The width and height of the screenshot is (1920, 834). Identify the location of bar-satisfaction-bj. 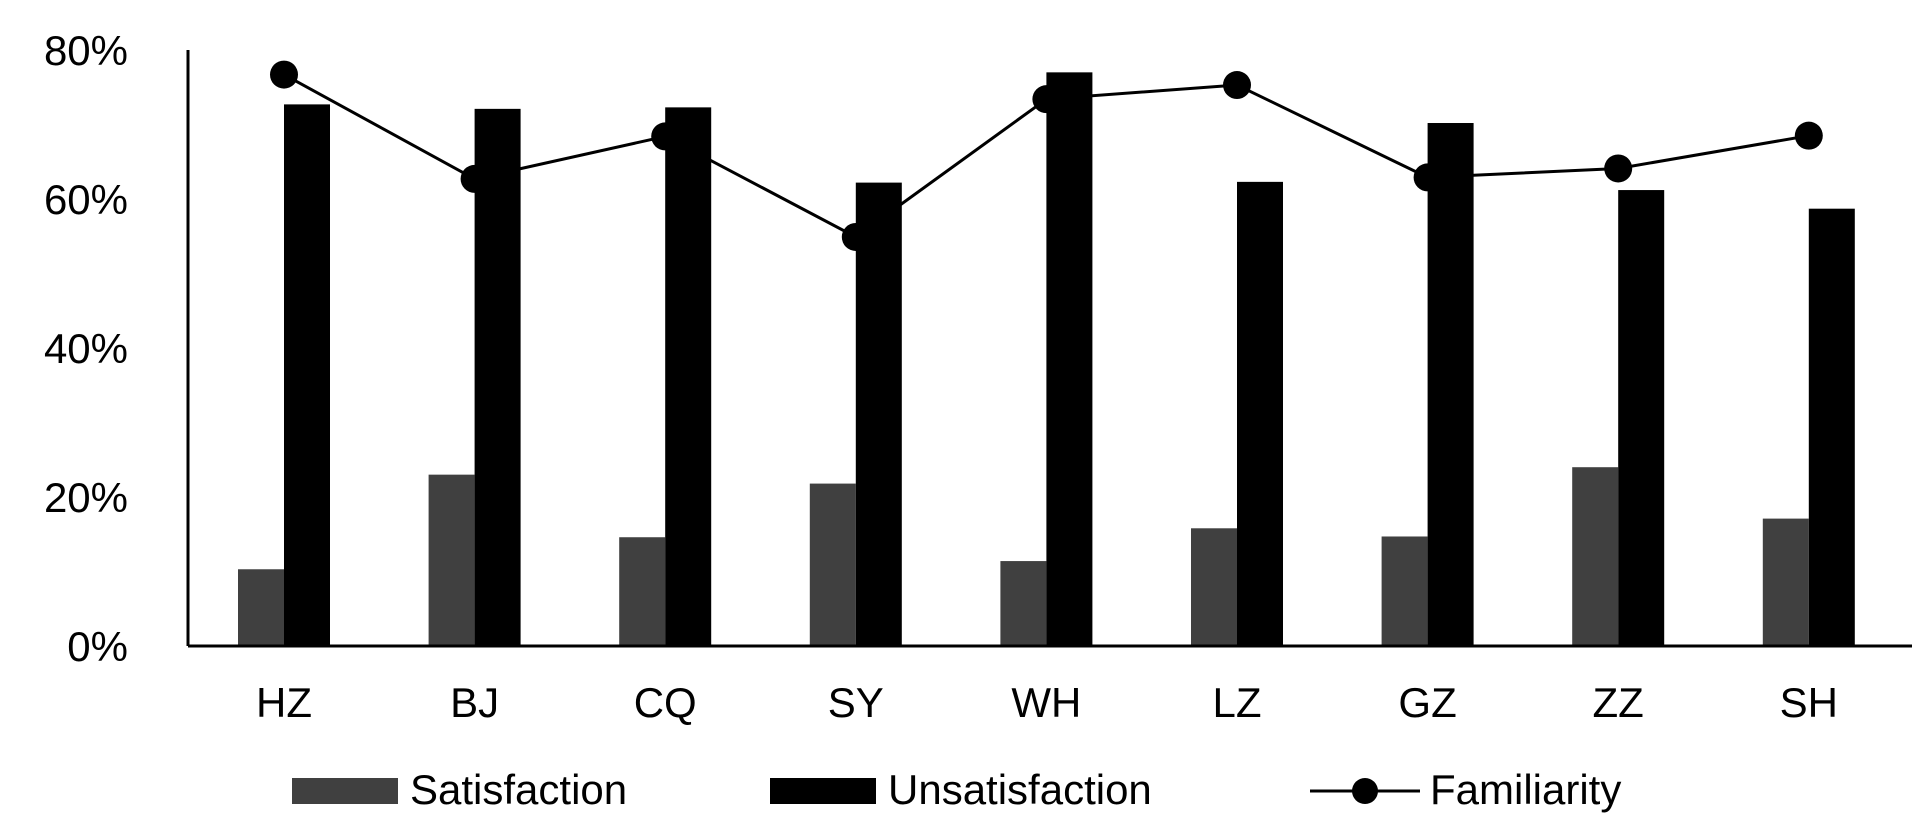
(451, 560).